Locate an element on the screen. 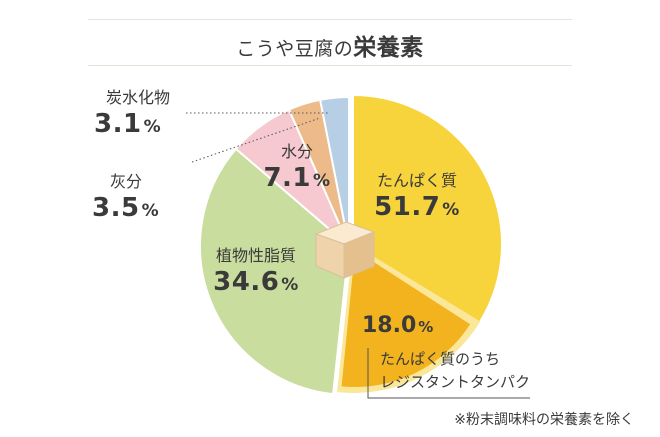 This screenshot has height=437, width=660. label-fat-unit: % is located at coordinates (290, 285).